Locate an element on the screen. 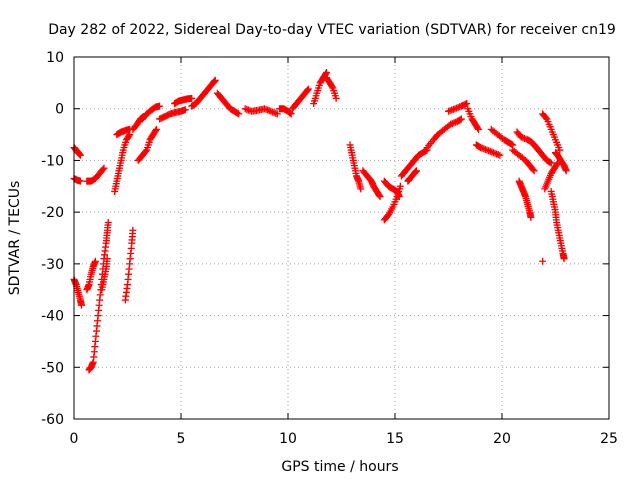 Image resolution: width=640 pixels, height=480 pixels. series-q is located at coordinates (228, 103).